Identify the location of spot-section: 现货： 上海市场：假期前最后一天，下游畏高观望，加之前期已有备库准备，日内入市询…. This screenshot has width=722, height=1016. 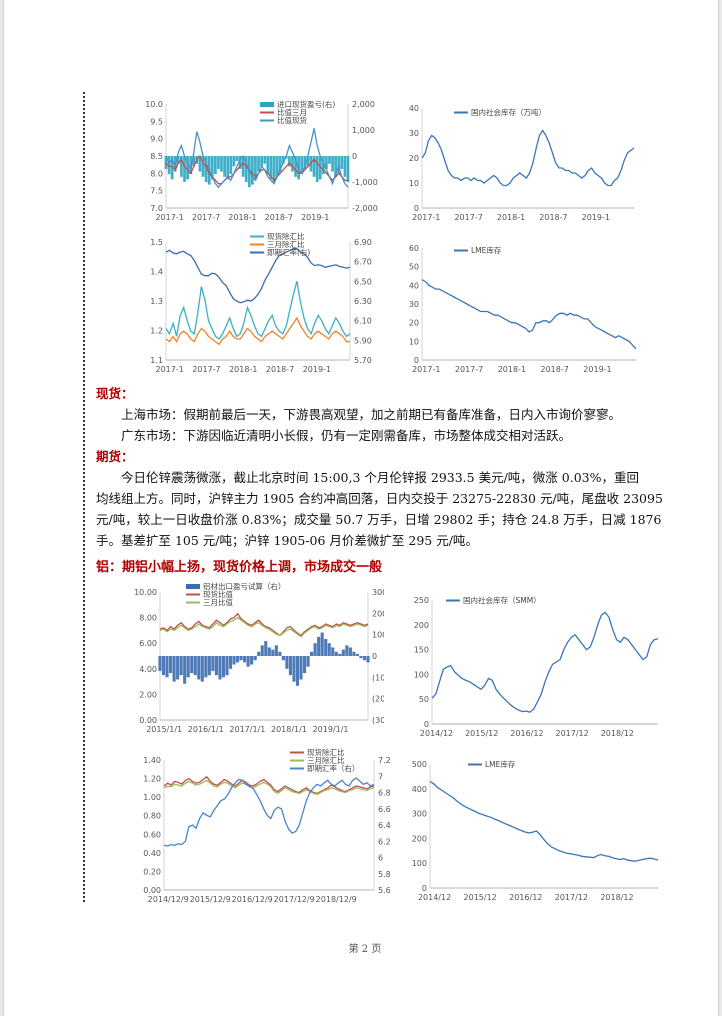
(396, 467).